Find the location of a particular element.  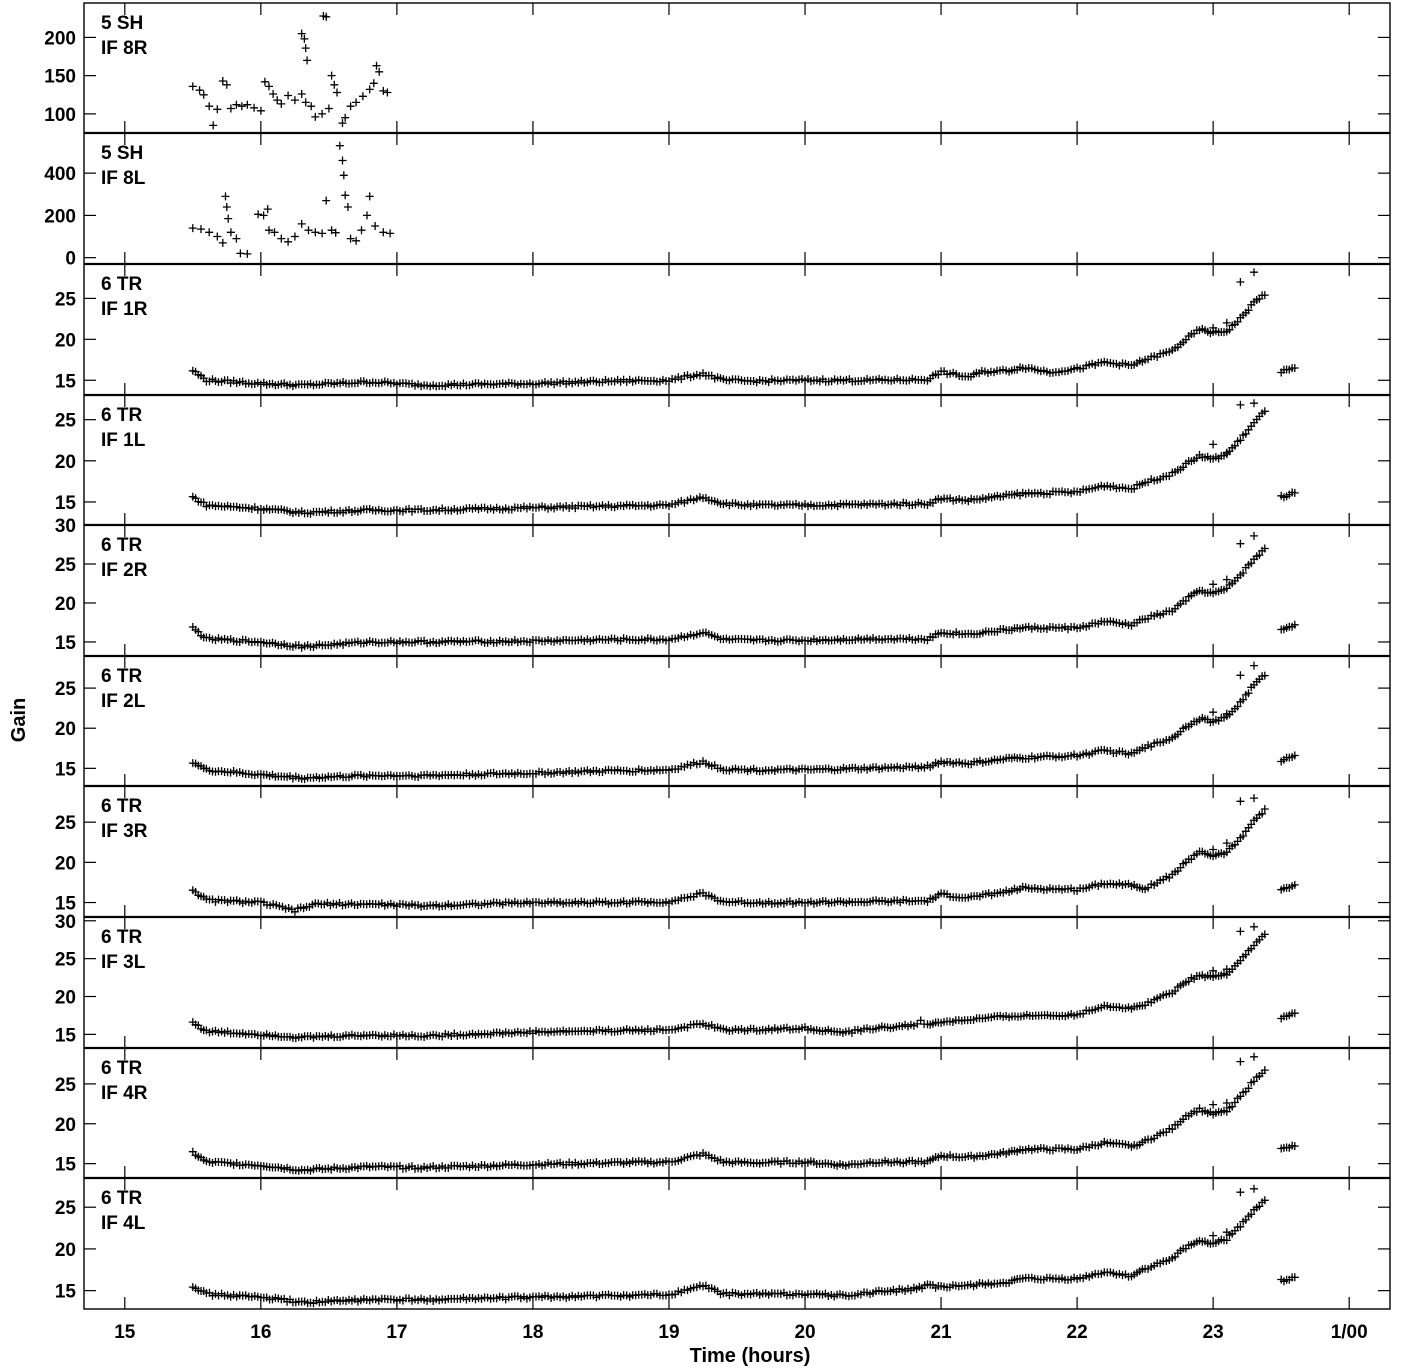

panel-label-line2: IF 2L is located at coordinates (123, 701).